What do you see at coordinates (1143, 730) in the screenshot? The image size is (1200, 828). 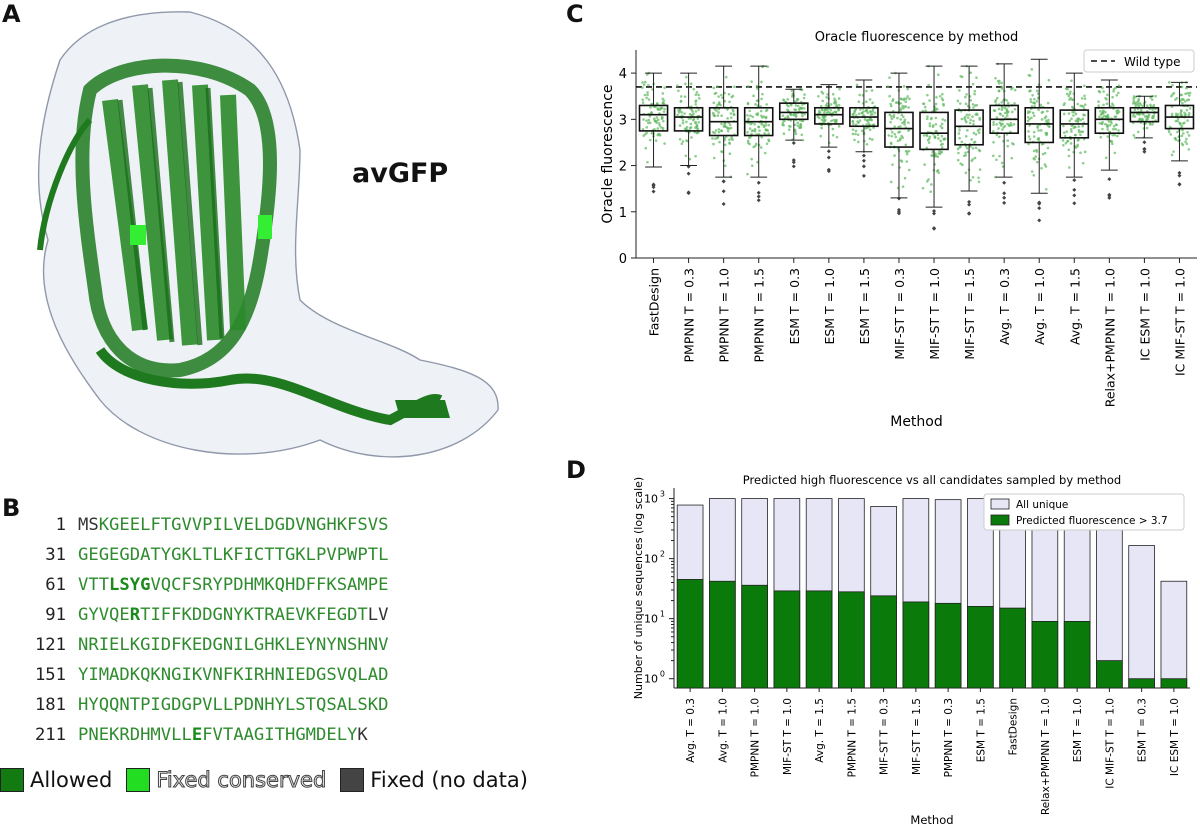 I see `x-tick-label: ESM T = 0.3` at bounding box center [1143, 730].